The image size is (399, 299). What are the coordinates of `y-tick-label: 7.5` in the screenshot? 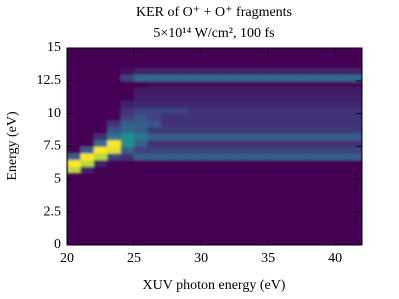 It's located at (53, 146).